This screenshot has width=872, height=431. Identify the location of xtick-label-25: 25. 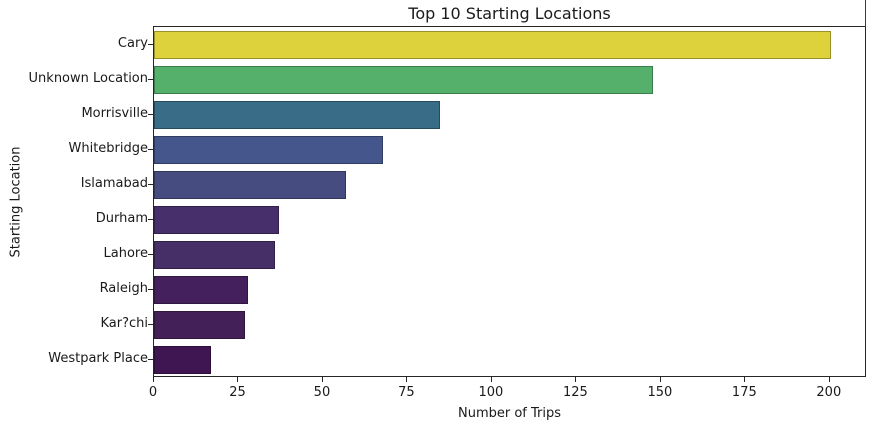
(237, 392).